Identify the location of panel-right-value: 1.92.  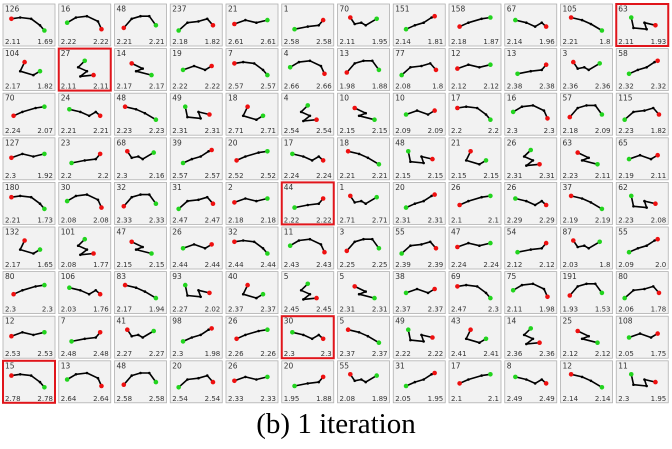
(45, 176).